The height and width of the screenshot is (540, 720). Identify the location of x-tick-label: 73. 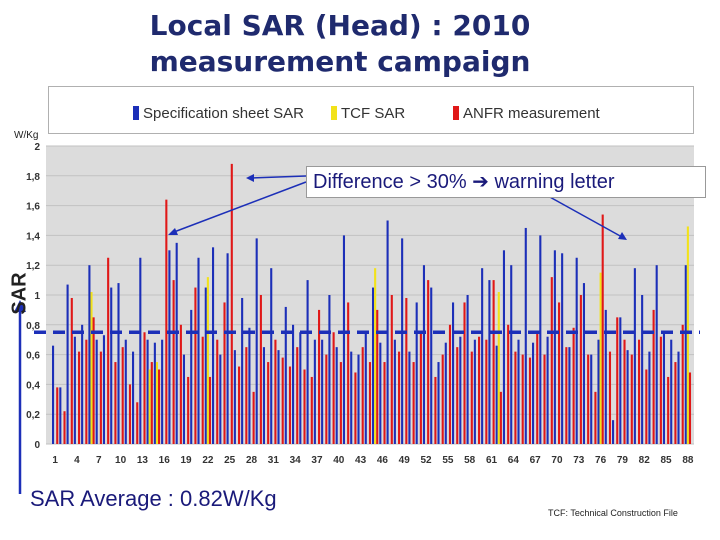
(579, 460).